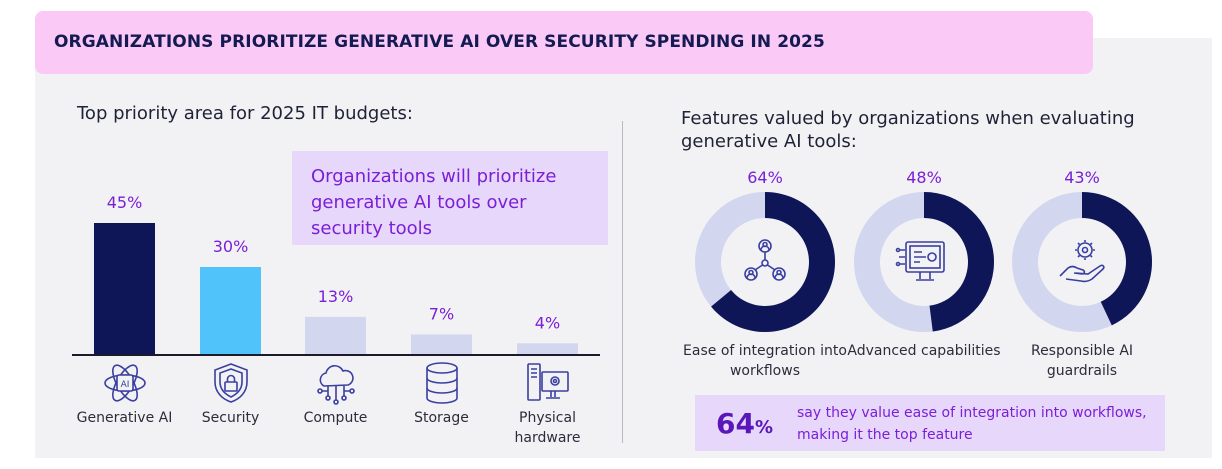 The image size is (1222, 469). Describe the element at coordinates (765, 262) in the screenshot. I see `people-network-icon` at that location.